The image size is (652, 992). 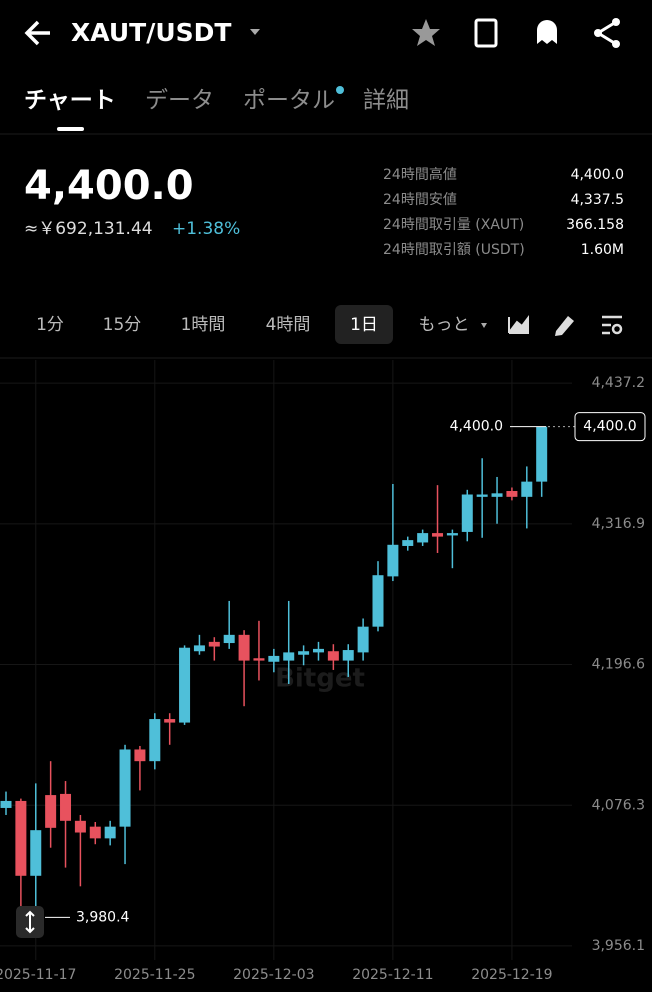 I want to click on y-tick-label: 4,437.2, so click(x=618, y=383).